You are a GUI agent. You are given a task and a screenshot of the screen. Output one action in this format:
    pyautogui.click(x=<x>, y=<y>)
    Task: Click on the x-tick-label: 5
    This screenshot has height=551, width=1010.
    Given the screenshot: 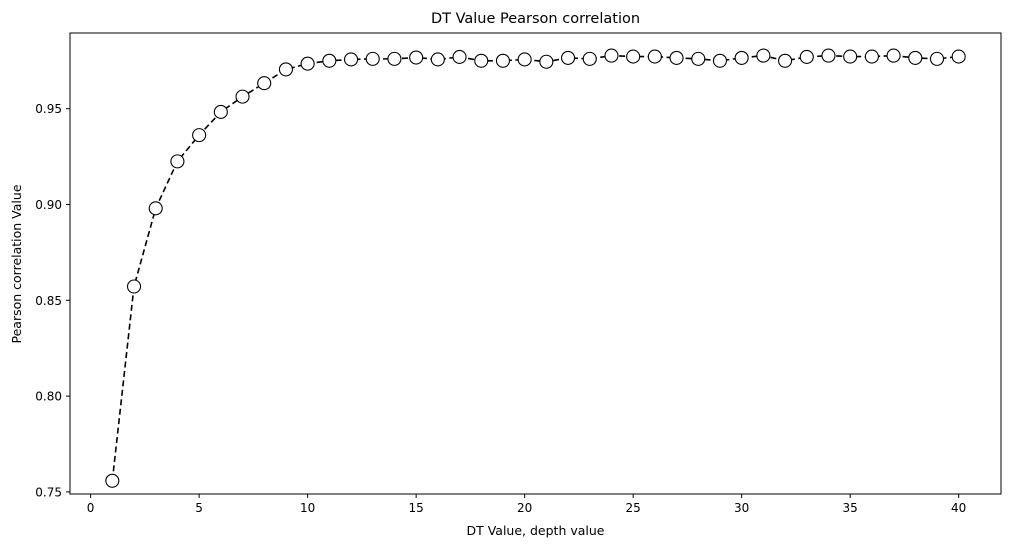 What is the action you would take?
    pyautogui.click(x=199, y=508)
    